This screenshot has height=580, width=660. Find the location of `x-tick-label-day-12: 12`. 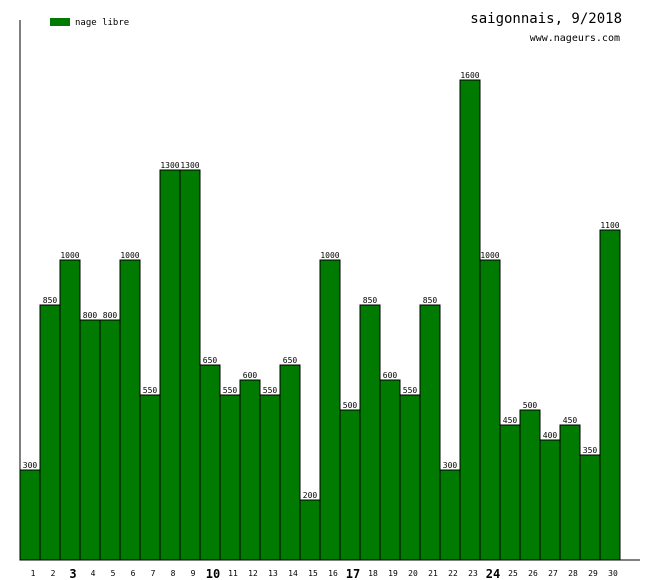

x-tick-label-day-12: 12 is located at coordinates (253, 573).